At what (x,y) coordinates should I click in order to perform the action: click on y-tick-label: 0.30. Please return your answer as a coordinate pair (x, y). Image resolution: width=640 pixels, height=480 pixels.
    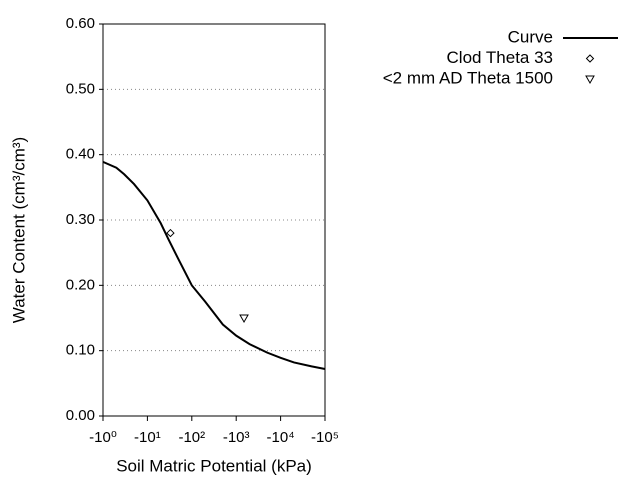
    Looking at the image, I should click on (80, 219).